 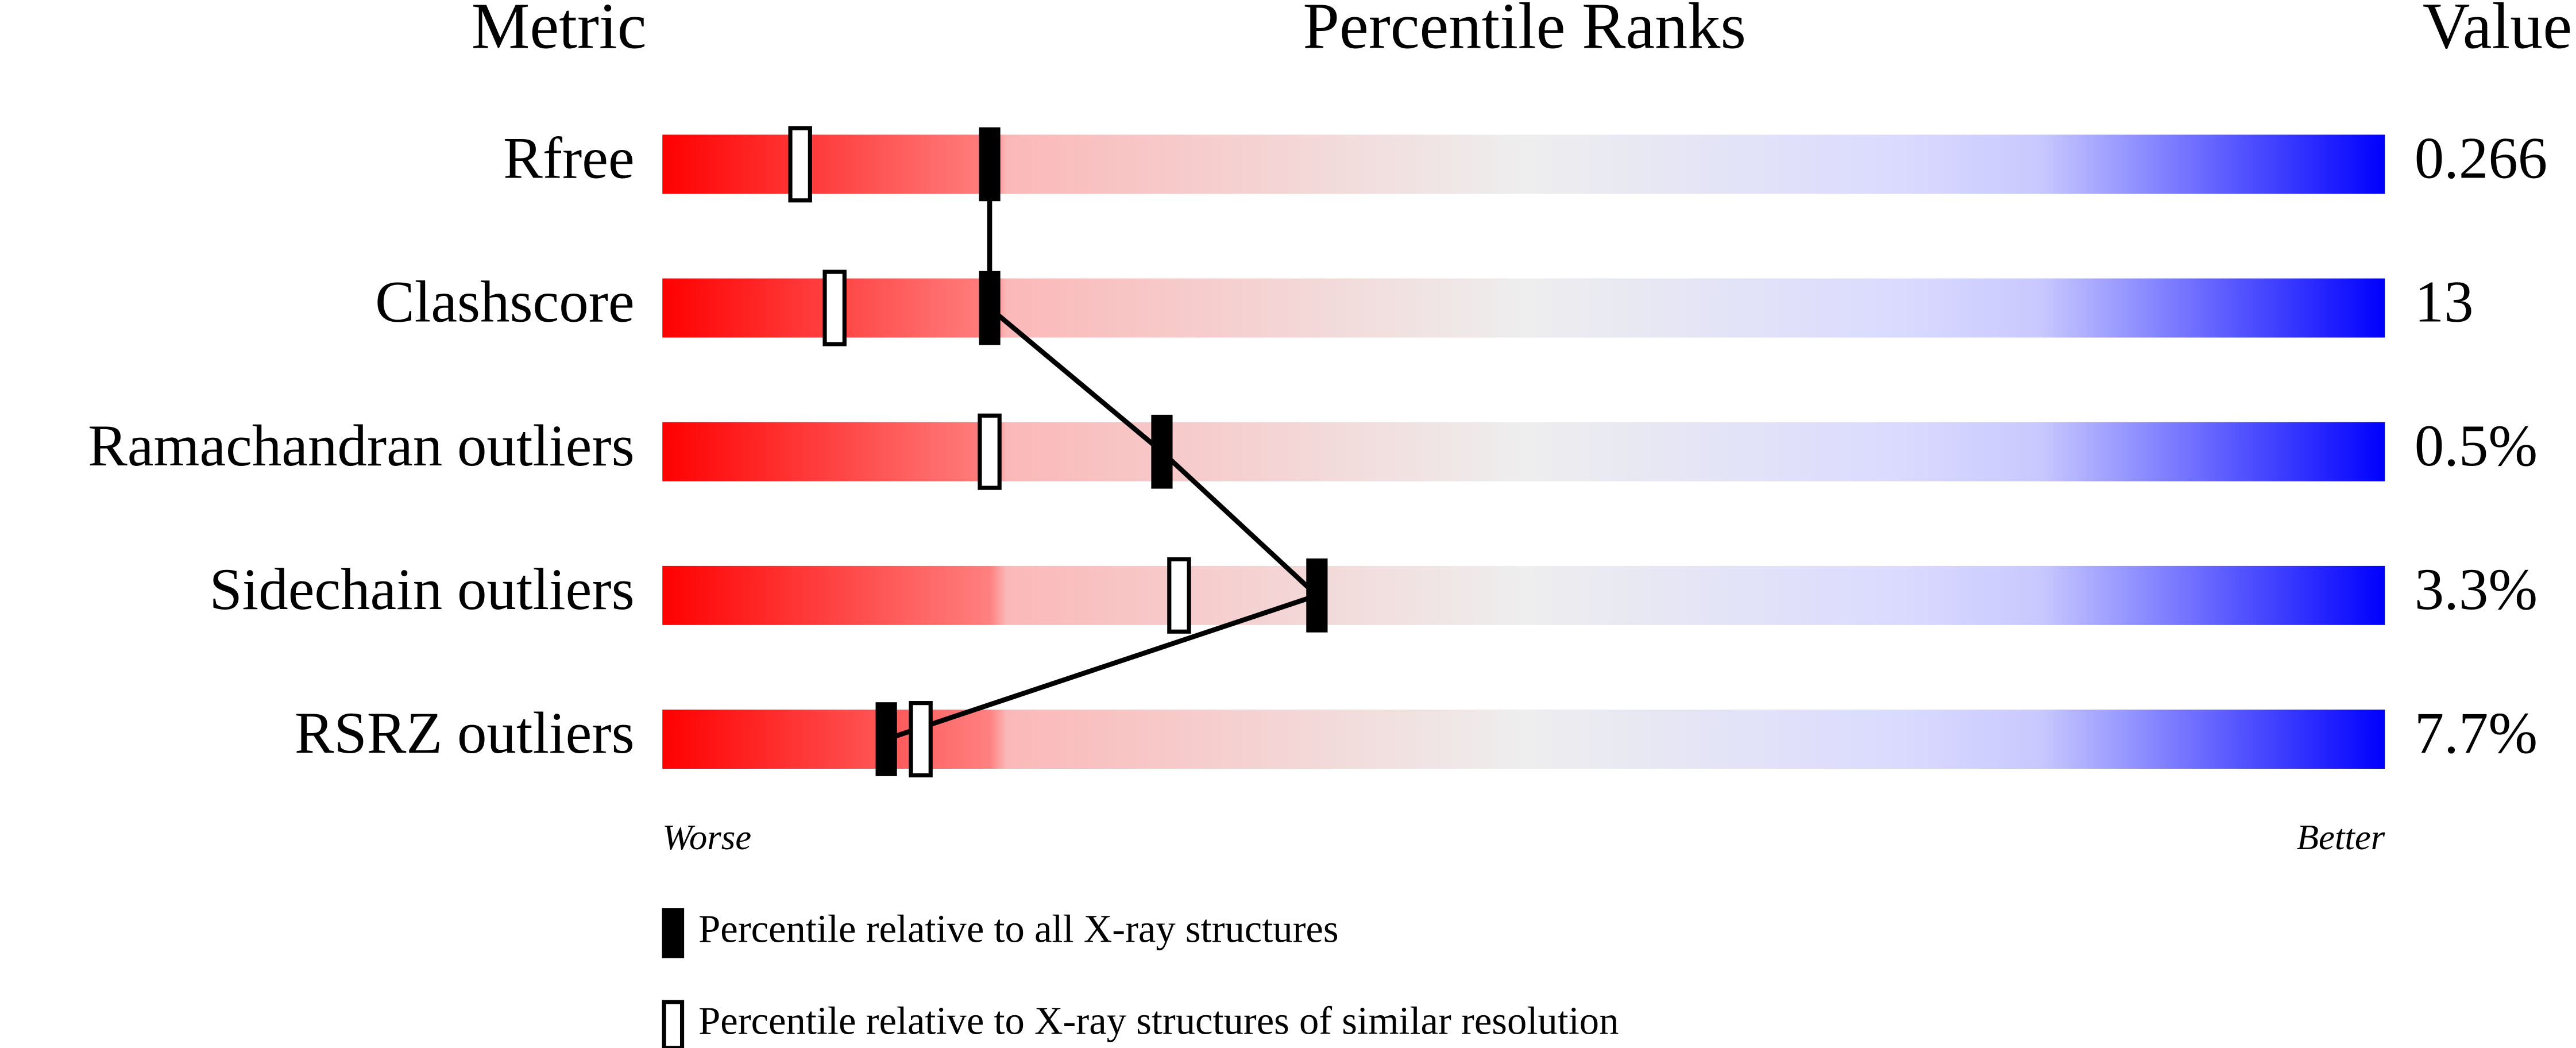 What do you see at coordinates (2444, 302) in the screenshot?
I see `metric-value: 13` at bounding box center [2444, 302].